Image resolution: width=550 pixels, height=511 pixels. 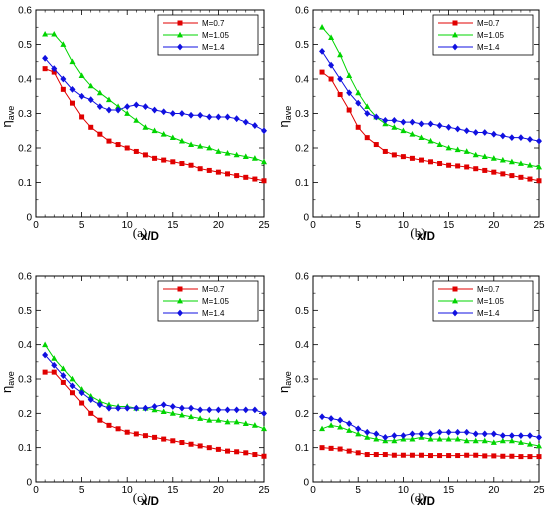 I want to click on y-tick-label: 0.5, so click(x=302, y=45).